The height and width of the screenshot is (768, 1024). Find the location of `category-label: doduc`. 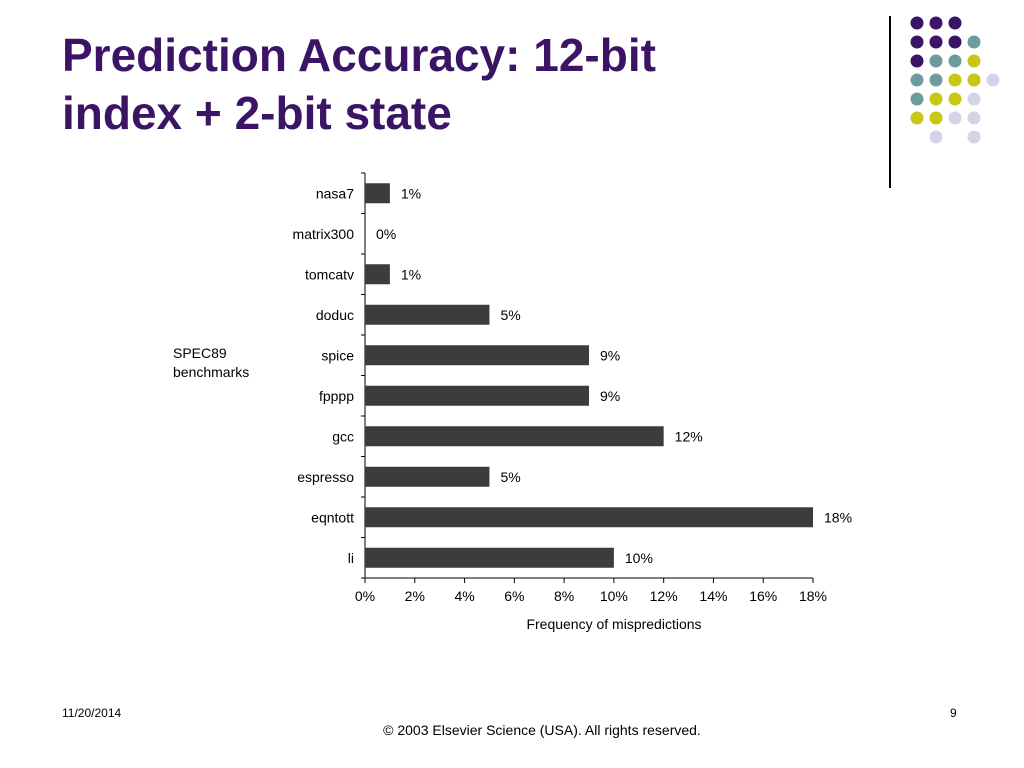

category-label: doduc is located at coordinates (335, 315).